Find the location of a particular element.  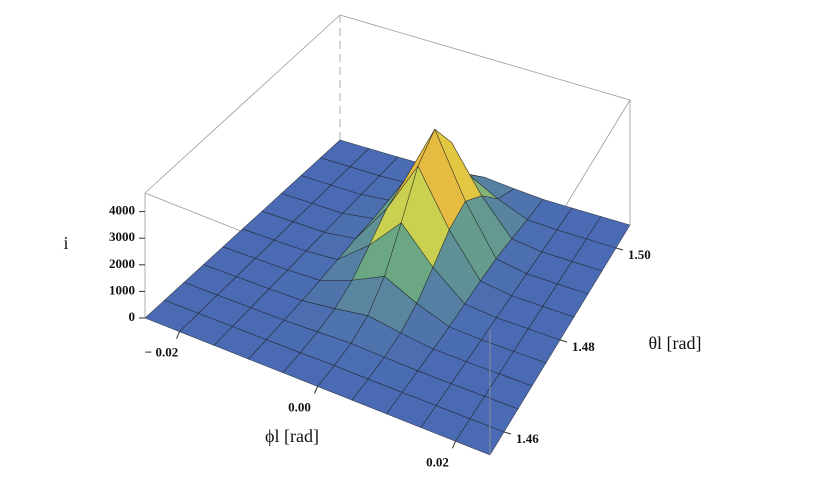

x-tick-label: 0.00 is located at coordinates (299, 406).